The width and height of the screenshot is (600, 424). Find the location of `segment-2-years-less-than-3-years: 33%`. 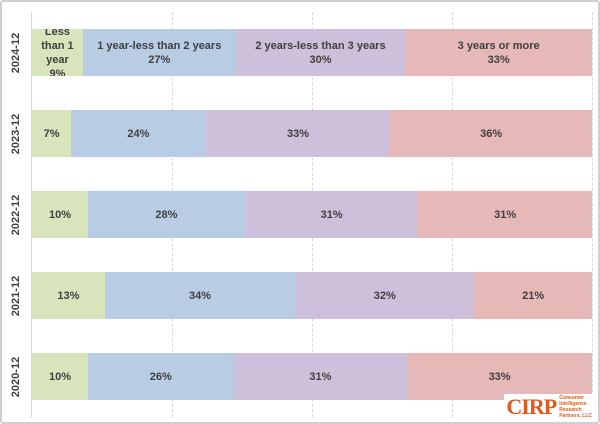

segment-2-years-less-than-3-years: 33% is located at coordinates (298, 133).